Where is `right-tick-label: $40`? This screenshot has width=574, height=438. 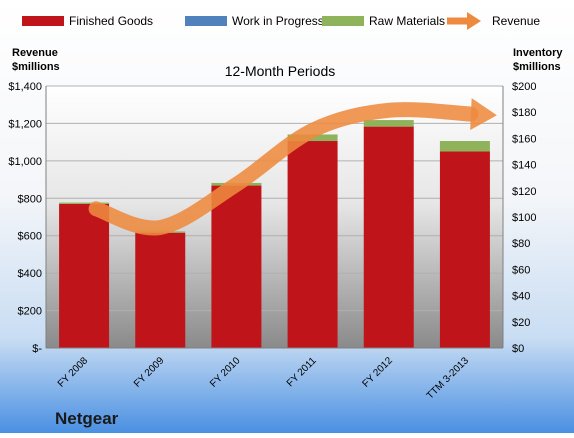 right-tick-label: $40 is located at coordinates (521, 297).